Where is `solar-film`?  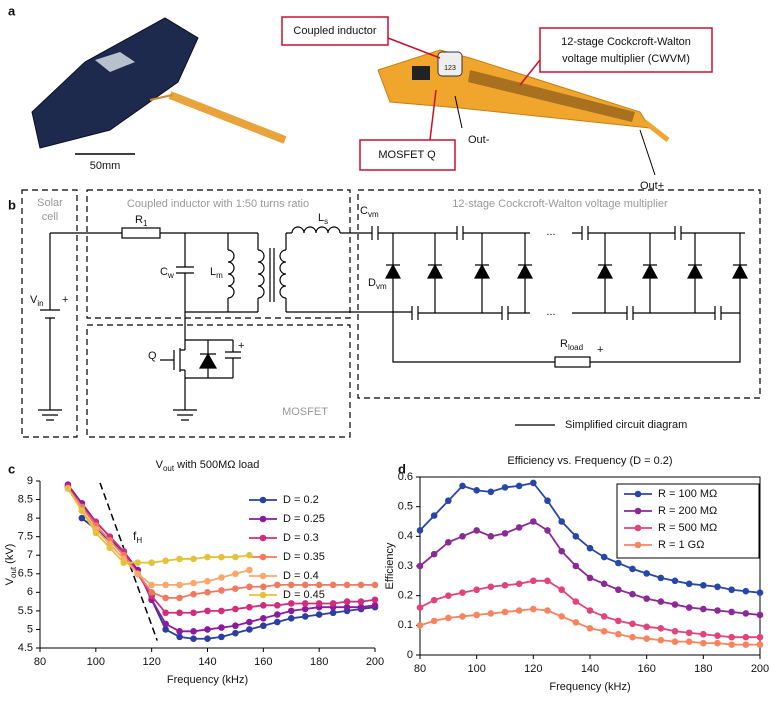 solar-film is located at coordinates (115, 83).